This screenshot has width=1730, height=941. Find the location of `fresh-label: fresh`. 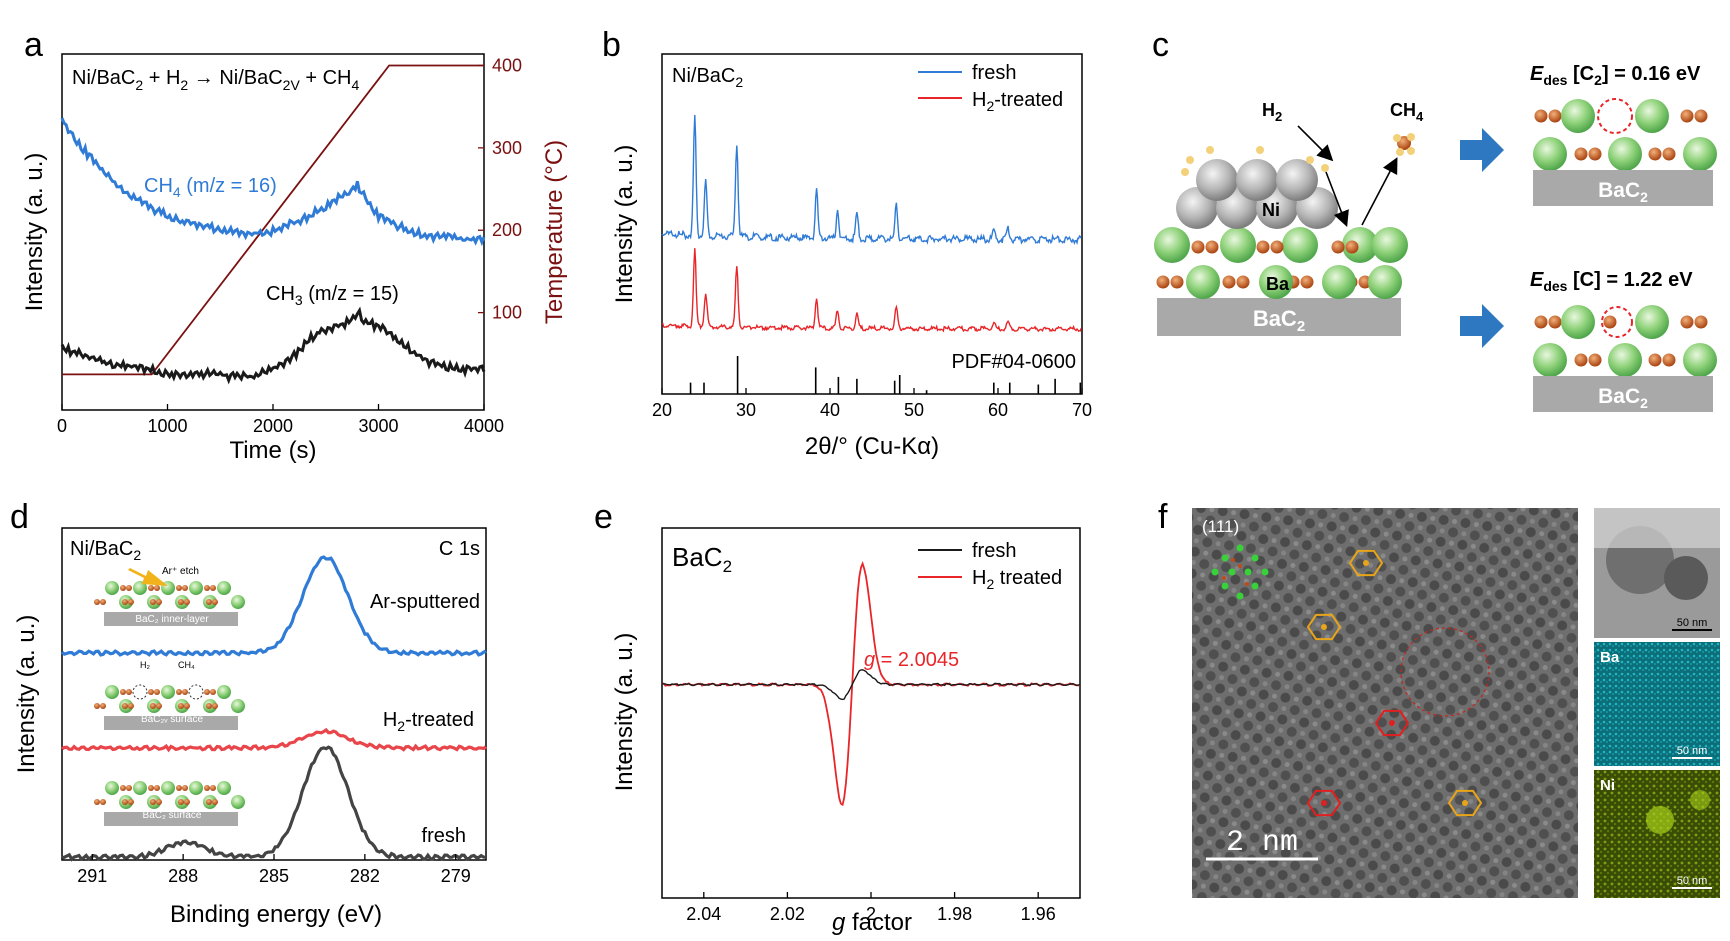

fresh-label: fresh is located at coordinates (444, 836).